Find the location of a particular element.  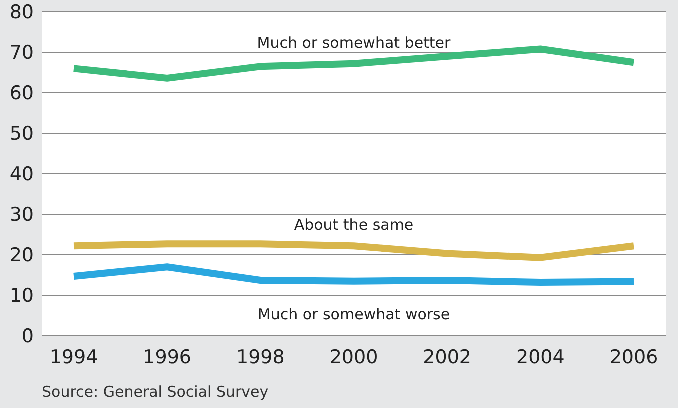

series-label: About the same is located at coordinates (354, 225).